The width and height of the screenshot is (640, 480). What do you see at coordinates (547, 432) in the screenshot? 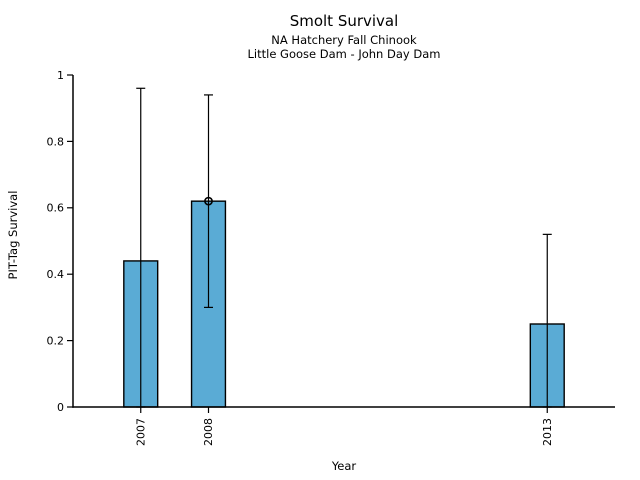
I see `x-tick-label: 2013` at bounding box center [547, 432].